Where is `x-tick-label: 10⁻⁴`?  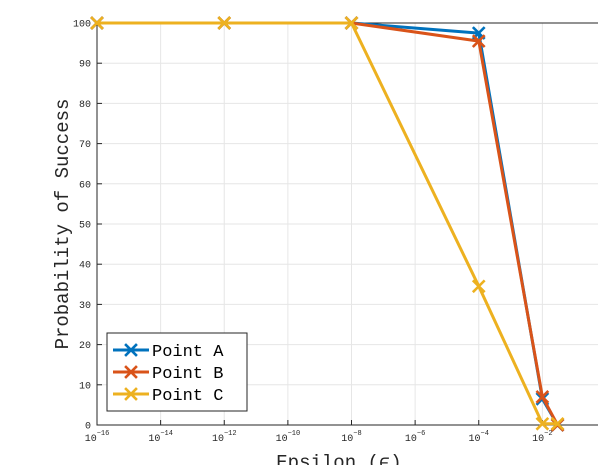
x-tick-label: 10⁻⁴ is located at coordinates (479, 437).